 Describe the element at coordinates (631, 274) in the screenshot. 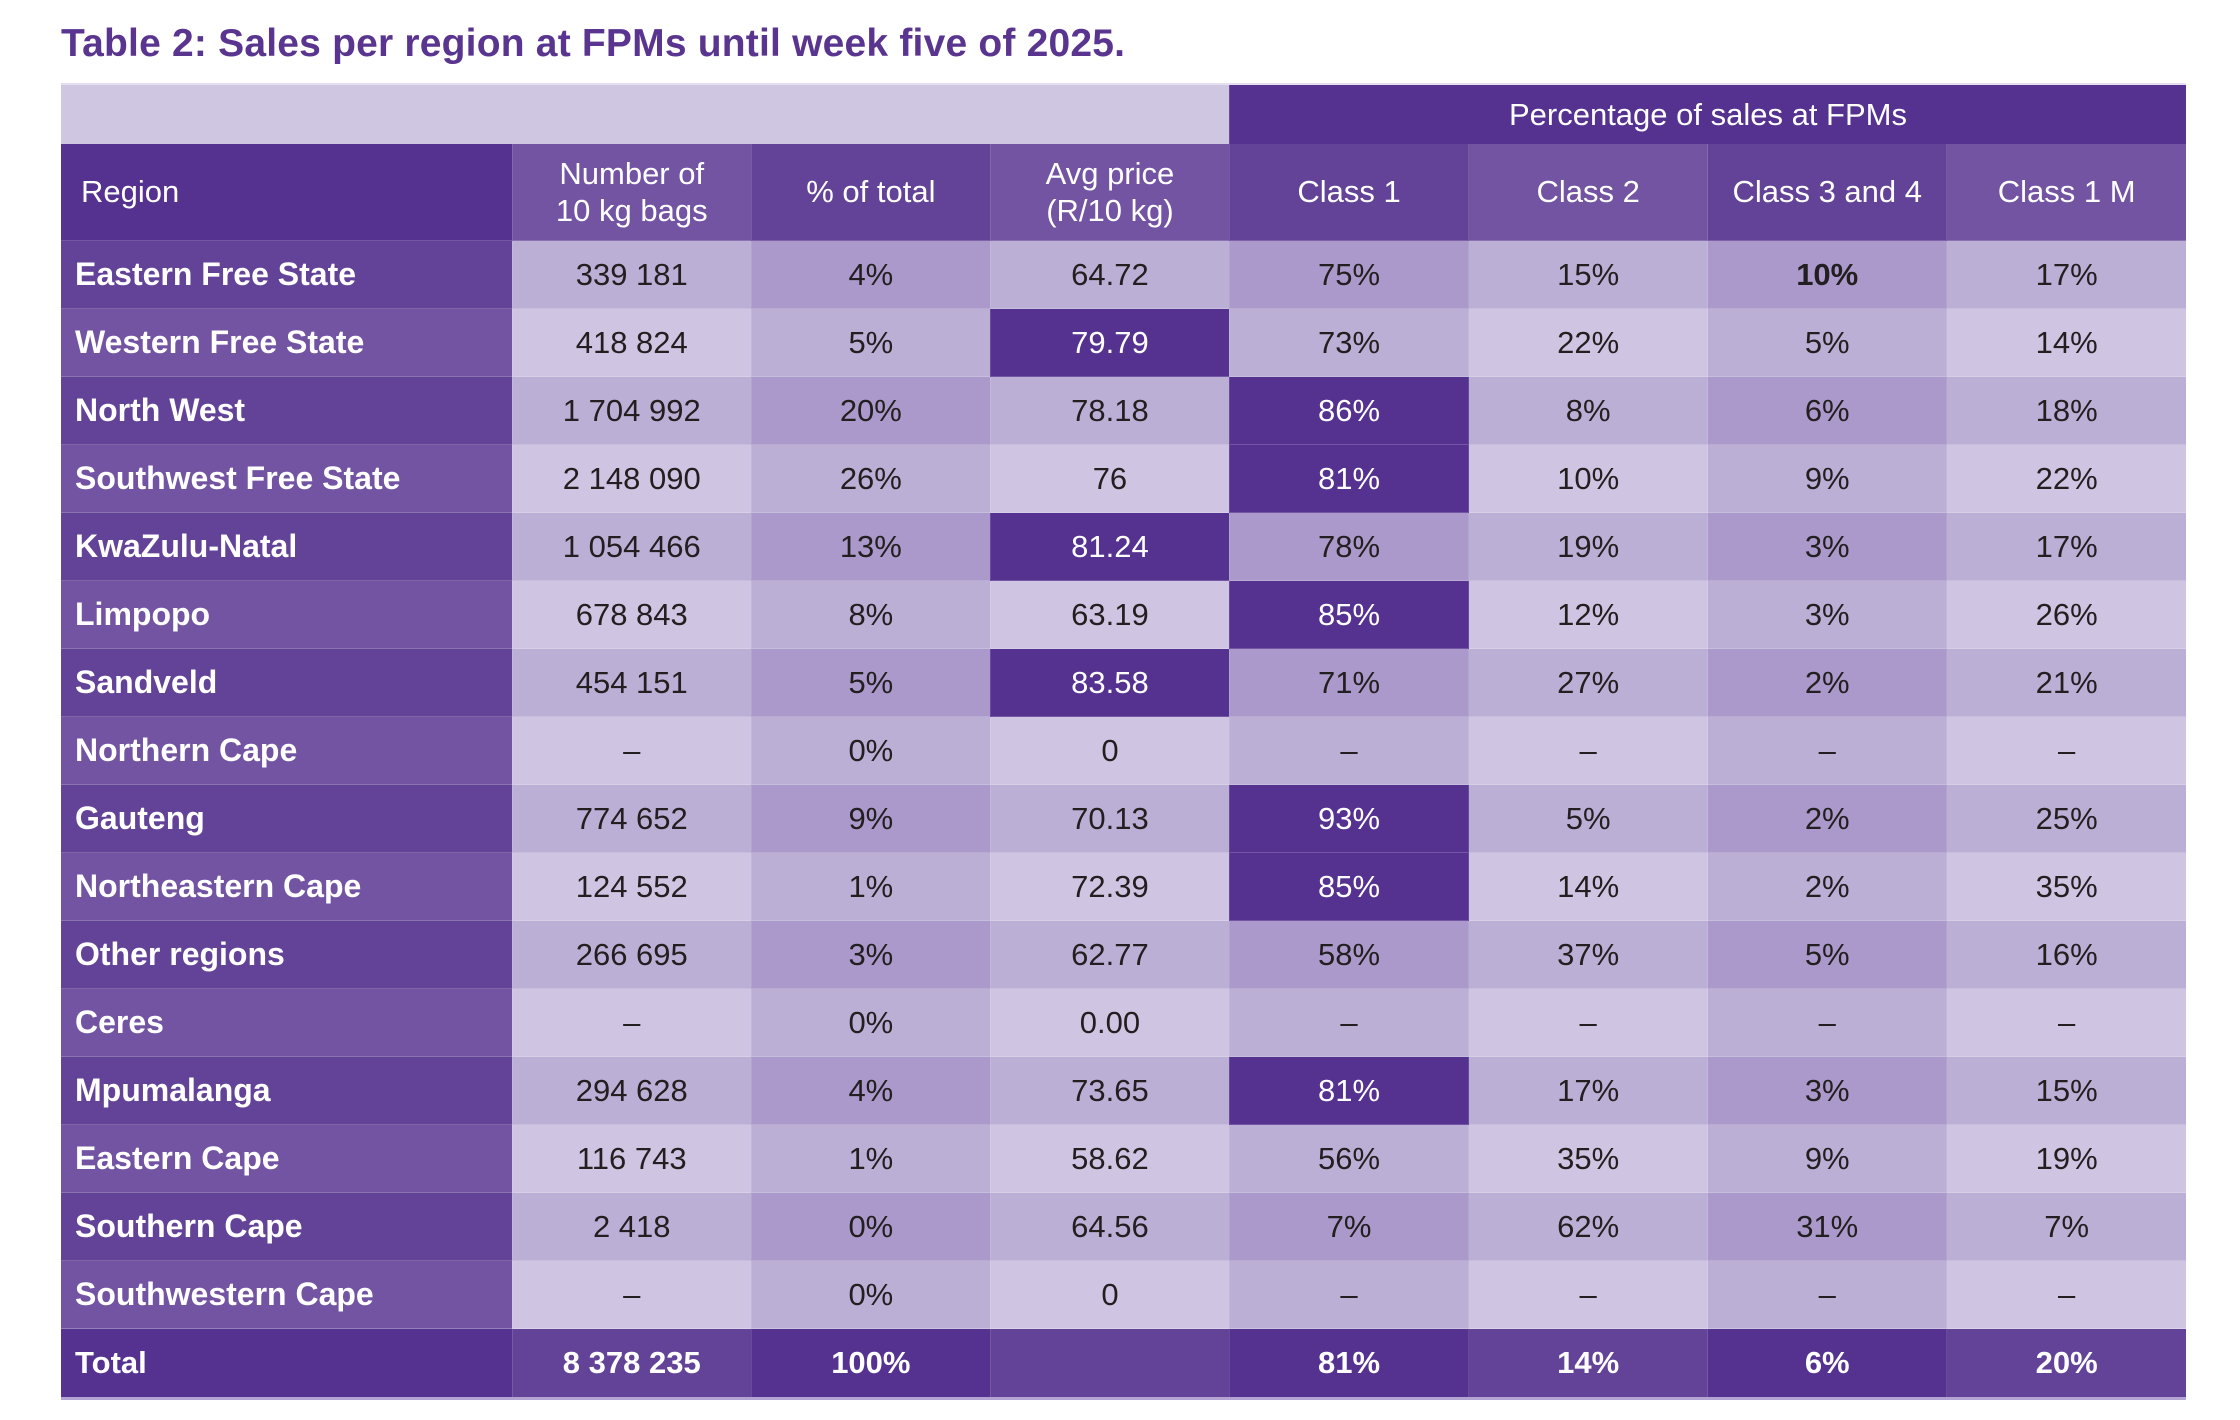

I see `cell-bags: 339 181` at that location.